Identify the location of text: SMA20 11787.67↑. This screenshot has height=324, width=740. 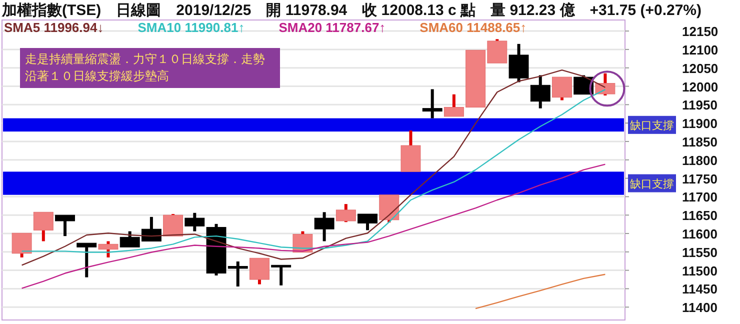
(332, 27).